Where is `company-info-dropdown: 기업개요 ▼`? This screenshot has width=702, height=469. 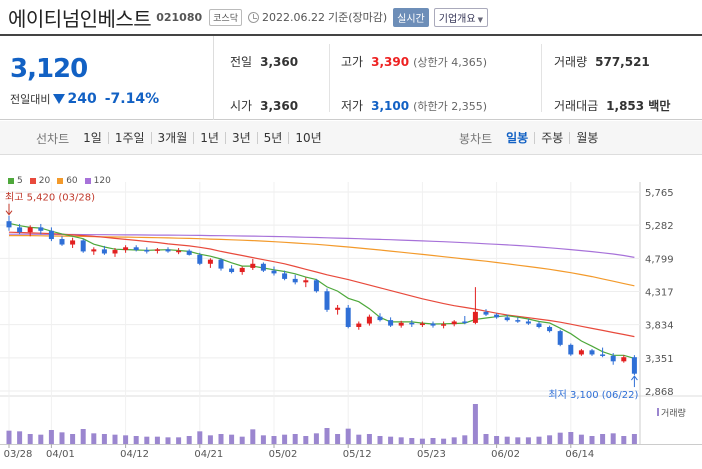 company-info-dropdown: 기업개요 ▼ is located at coordinates (460, 17).